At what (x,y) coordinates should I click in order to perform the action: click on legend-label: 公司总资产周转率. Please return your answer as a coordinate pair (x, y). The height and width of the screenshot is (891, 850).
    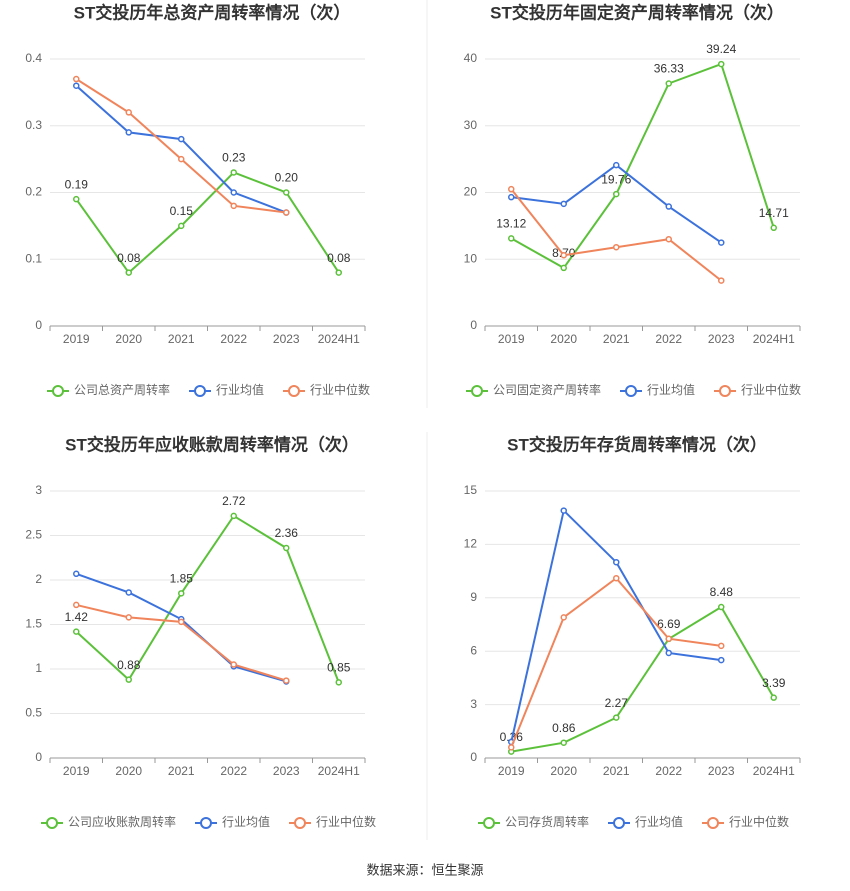
    Looking at the image, I should click on (122, 389).